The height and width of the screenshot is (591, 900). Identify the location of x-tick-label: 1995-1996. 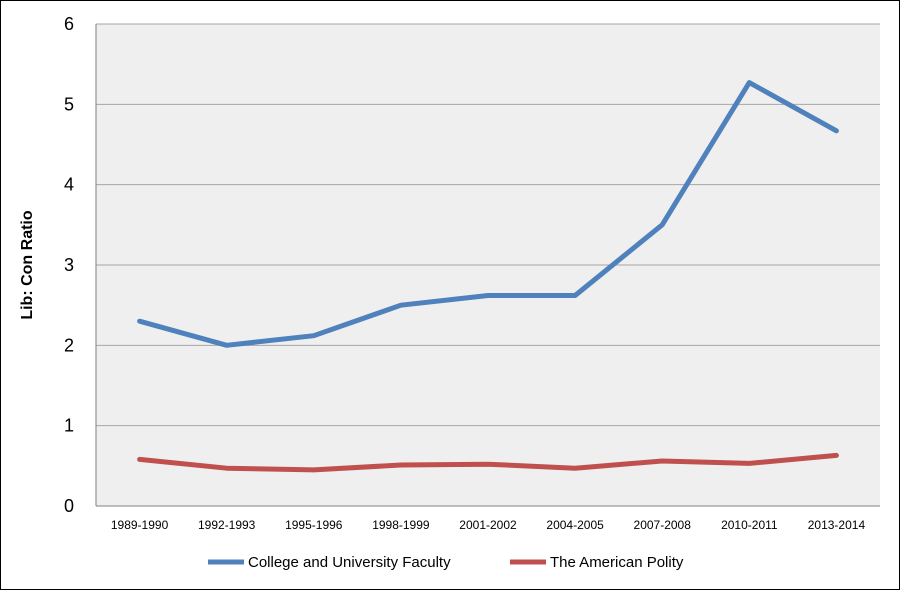
(314, 525).